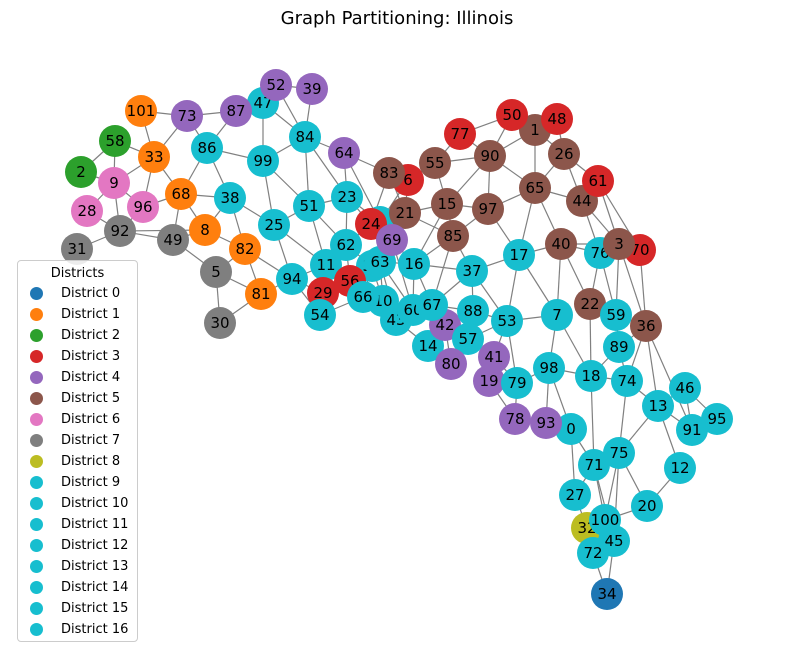 This screenshot has height=659, width=794. What do you see at coordinates (291, 279) in the screenshot?
I see `node-label: 94` at bounding box center [291, 279].